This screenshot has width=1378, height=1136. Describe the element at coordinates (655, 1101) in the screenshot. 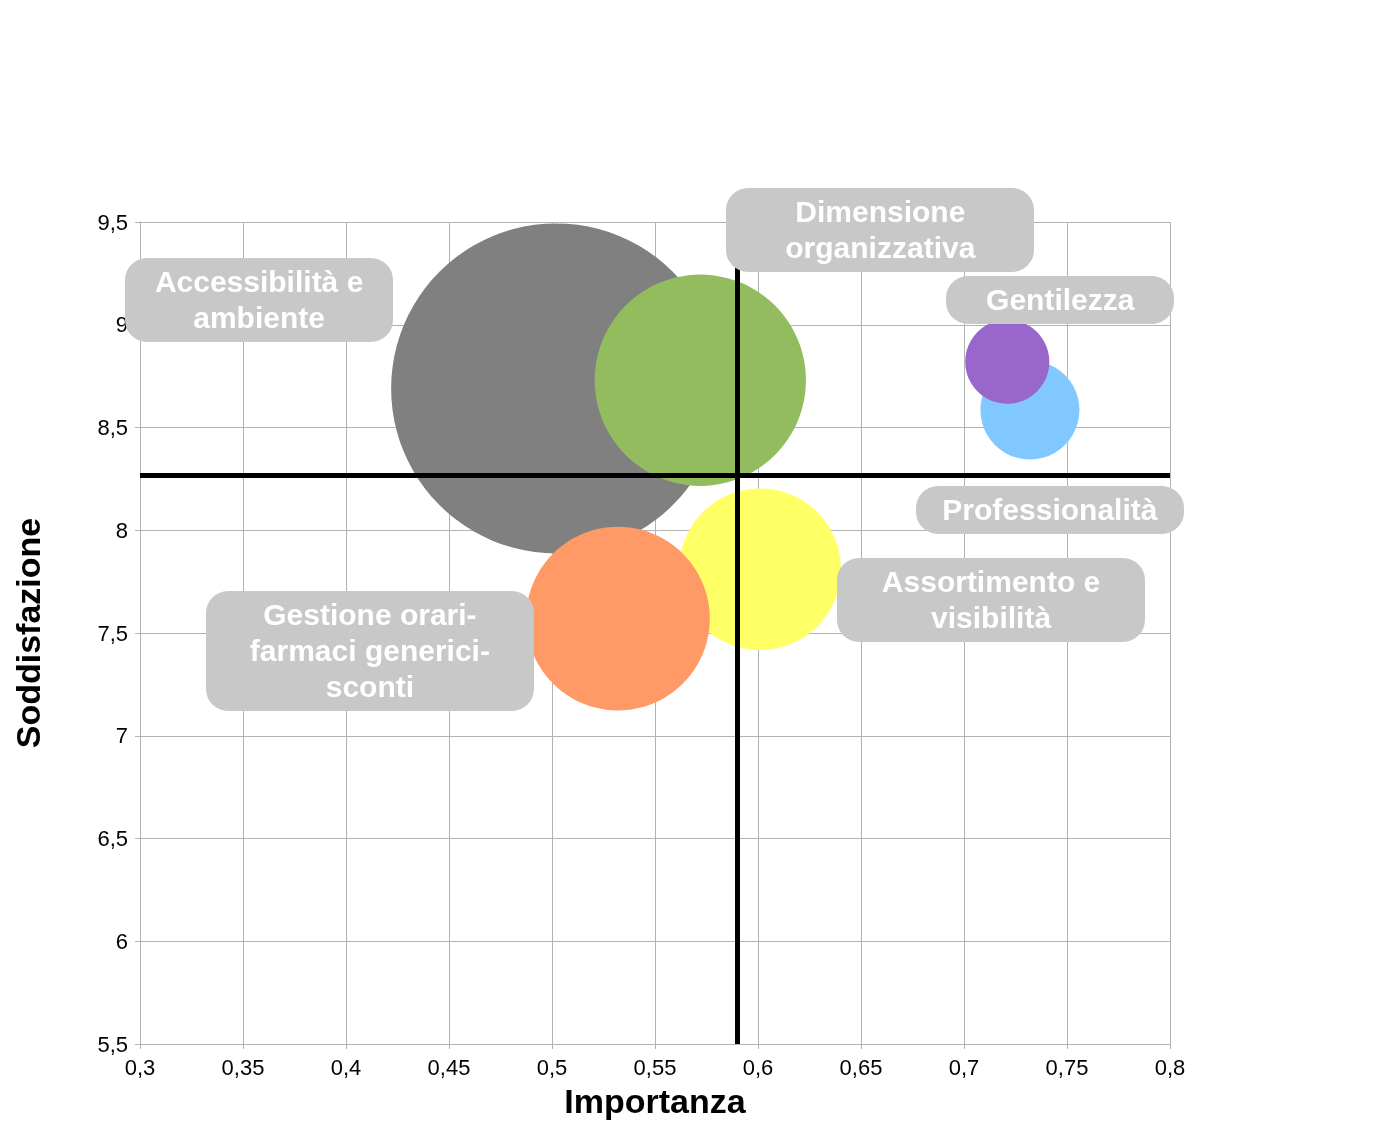

I see `x-axis-title: Importanza` at that location.